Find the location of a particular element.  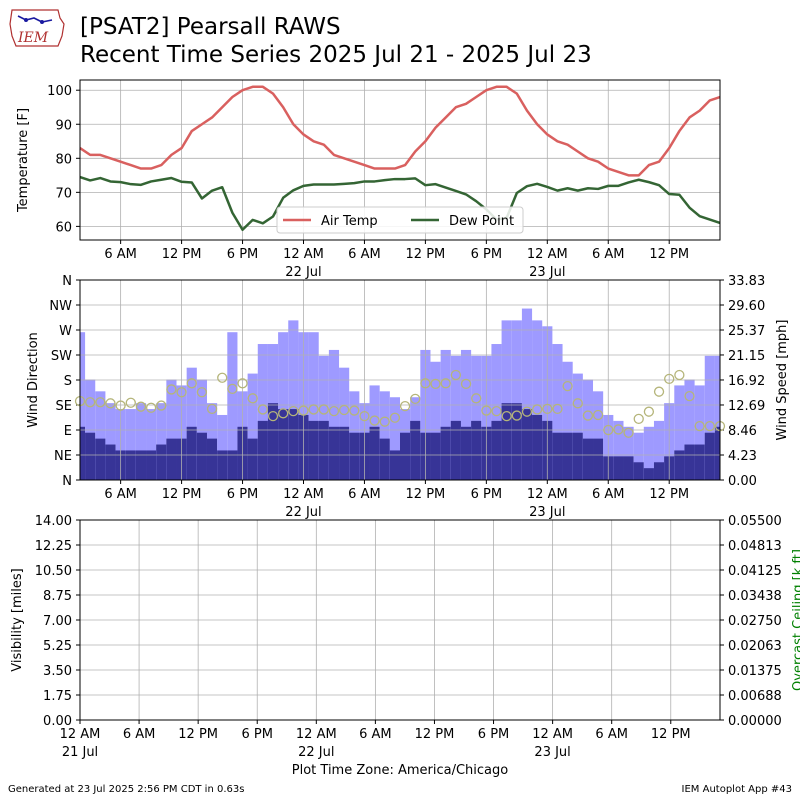

wind-speed-tick-label: 29.60 is located at coordinates (746, 306).